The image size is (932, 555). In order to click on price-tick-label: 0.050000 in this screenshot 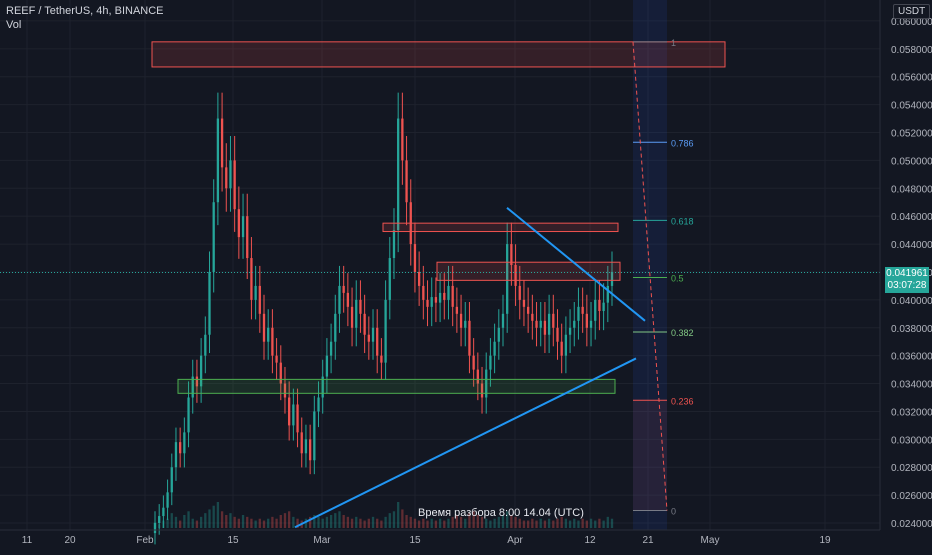, I will do `click(911, 161)`.